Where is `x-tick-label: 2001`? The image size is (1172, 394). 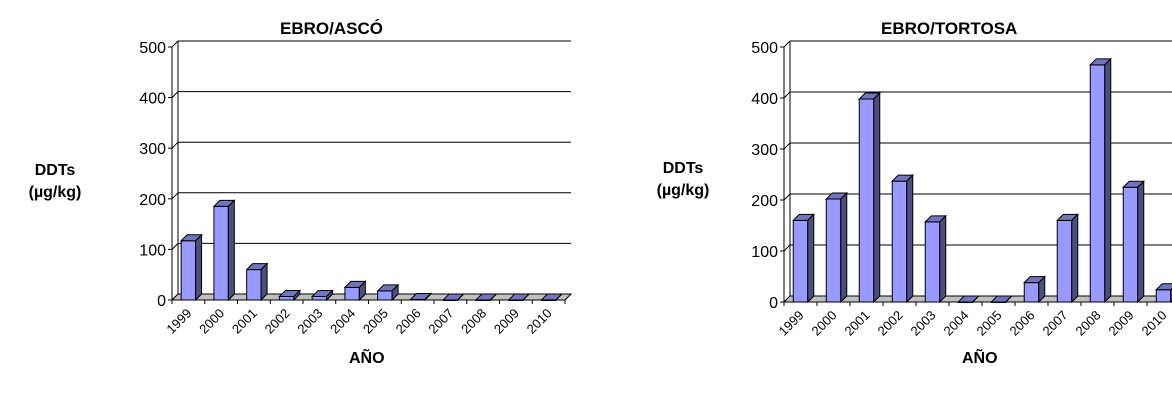
x-tick-label: 2001 is located at coordinates (857, 323).